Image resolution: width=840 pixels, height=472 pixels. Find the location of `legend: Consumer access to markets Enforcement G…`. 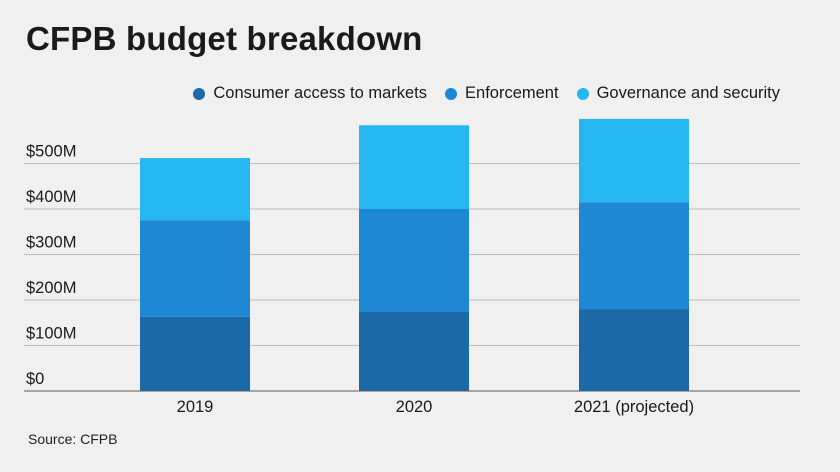

legend: Consumer access to markets Enforcement G… is located at coordinates (486, 93).